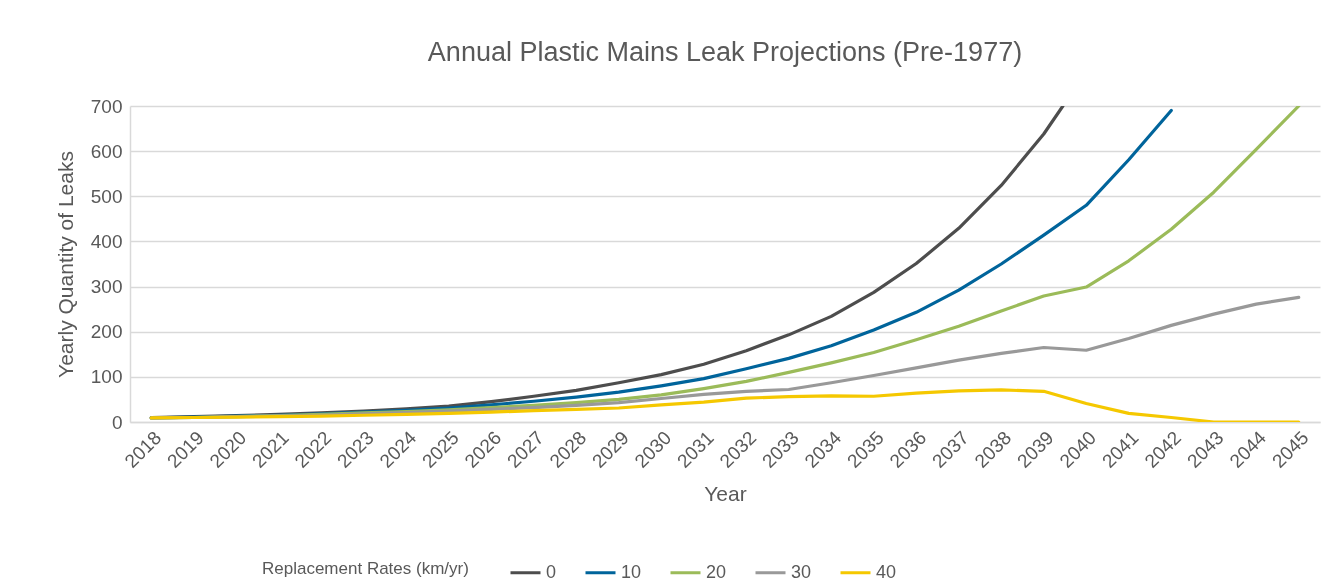  Describe the element at coordinates (117, 422) in the screenshot. I see `y-tick-label: 0` at that location.